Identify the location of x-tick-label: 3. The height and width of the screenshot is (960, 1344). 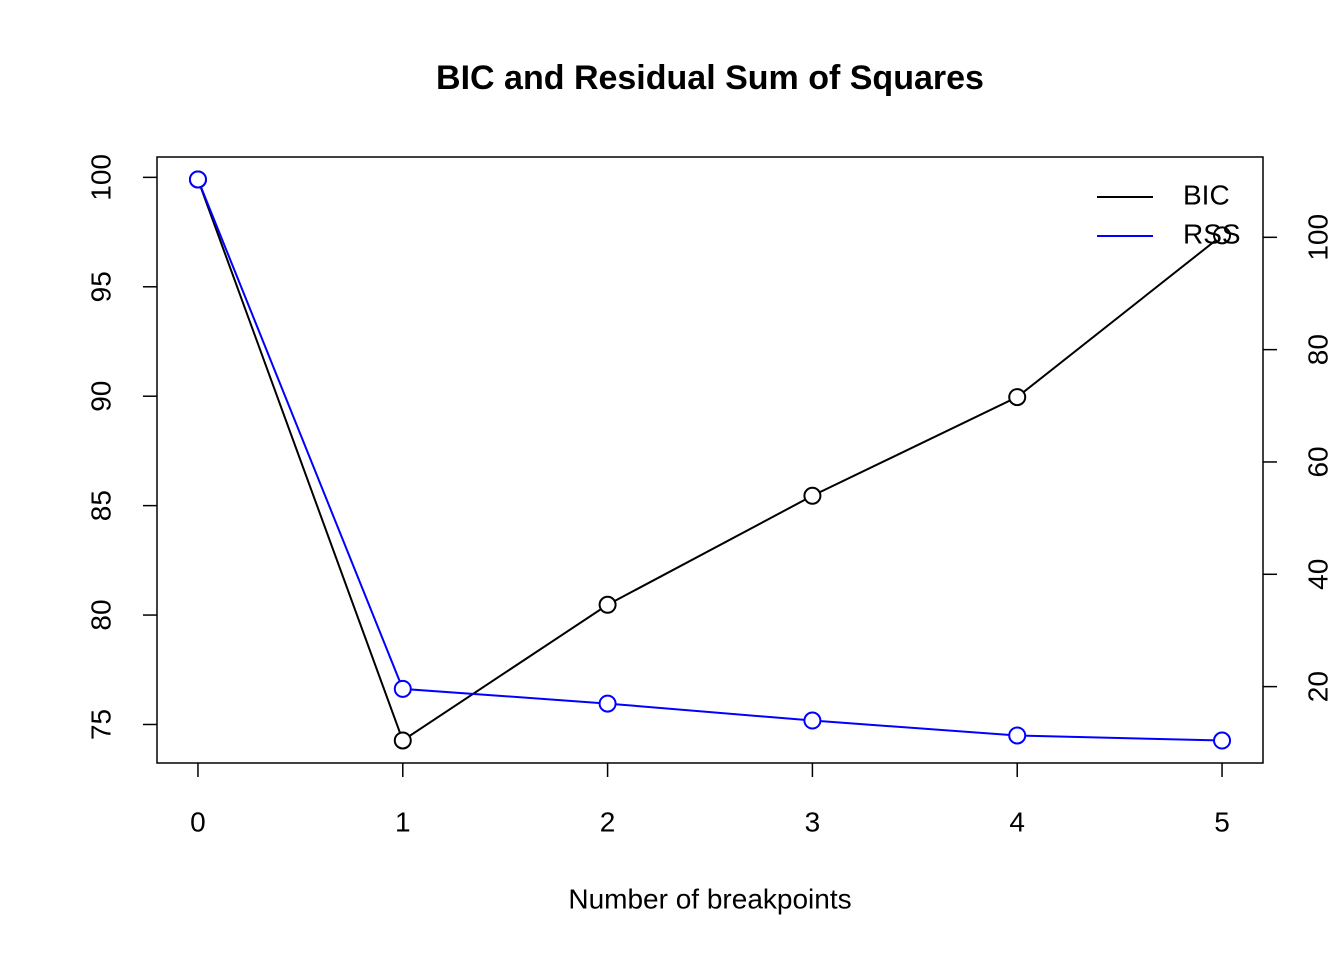
(813, 821).